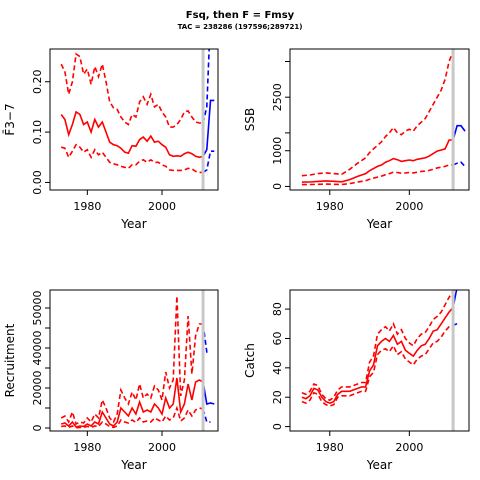  Describe the element at coordinates (10, 119) in the screenshot. I see `y-axis-label: F̄3−7` at that location.